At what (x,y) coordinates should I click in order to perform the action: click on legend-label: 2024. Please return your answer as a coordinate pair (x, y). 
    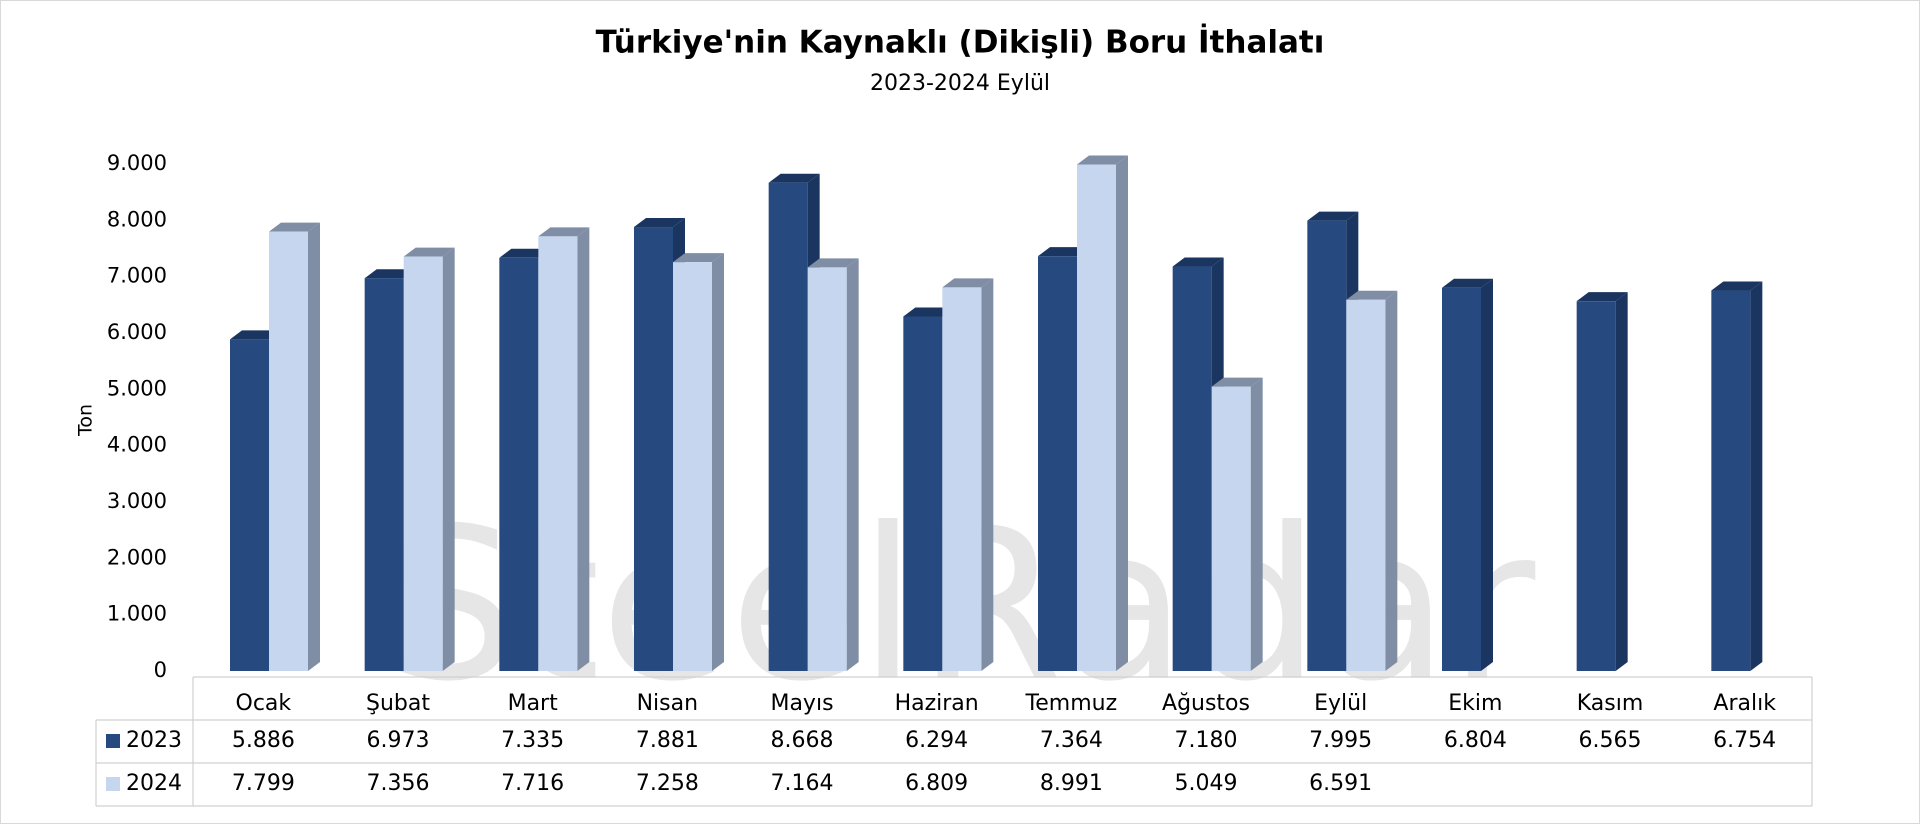
    Looking at the image, I should click on (154, 783).